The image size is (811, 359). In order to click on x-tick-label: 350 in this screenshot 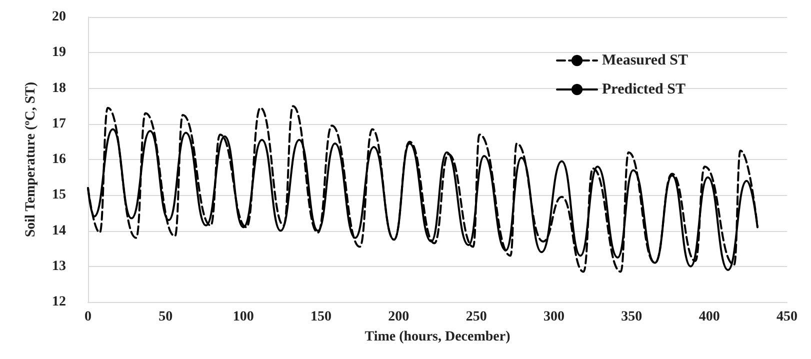, I will do `click(631, 317)`.